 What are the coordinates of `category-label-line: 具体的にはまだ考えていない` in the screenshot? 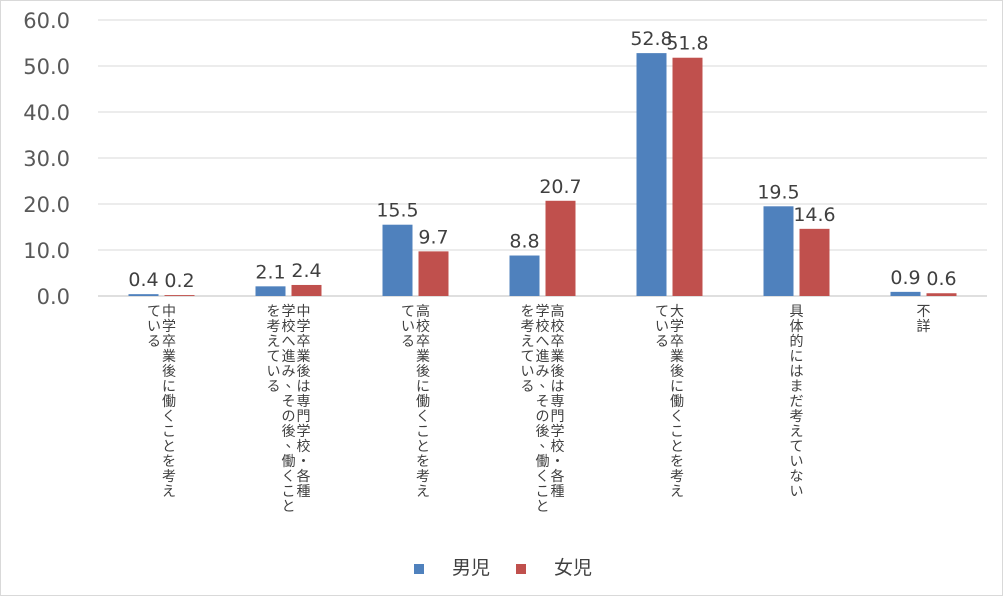 It's located at (797, 402).